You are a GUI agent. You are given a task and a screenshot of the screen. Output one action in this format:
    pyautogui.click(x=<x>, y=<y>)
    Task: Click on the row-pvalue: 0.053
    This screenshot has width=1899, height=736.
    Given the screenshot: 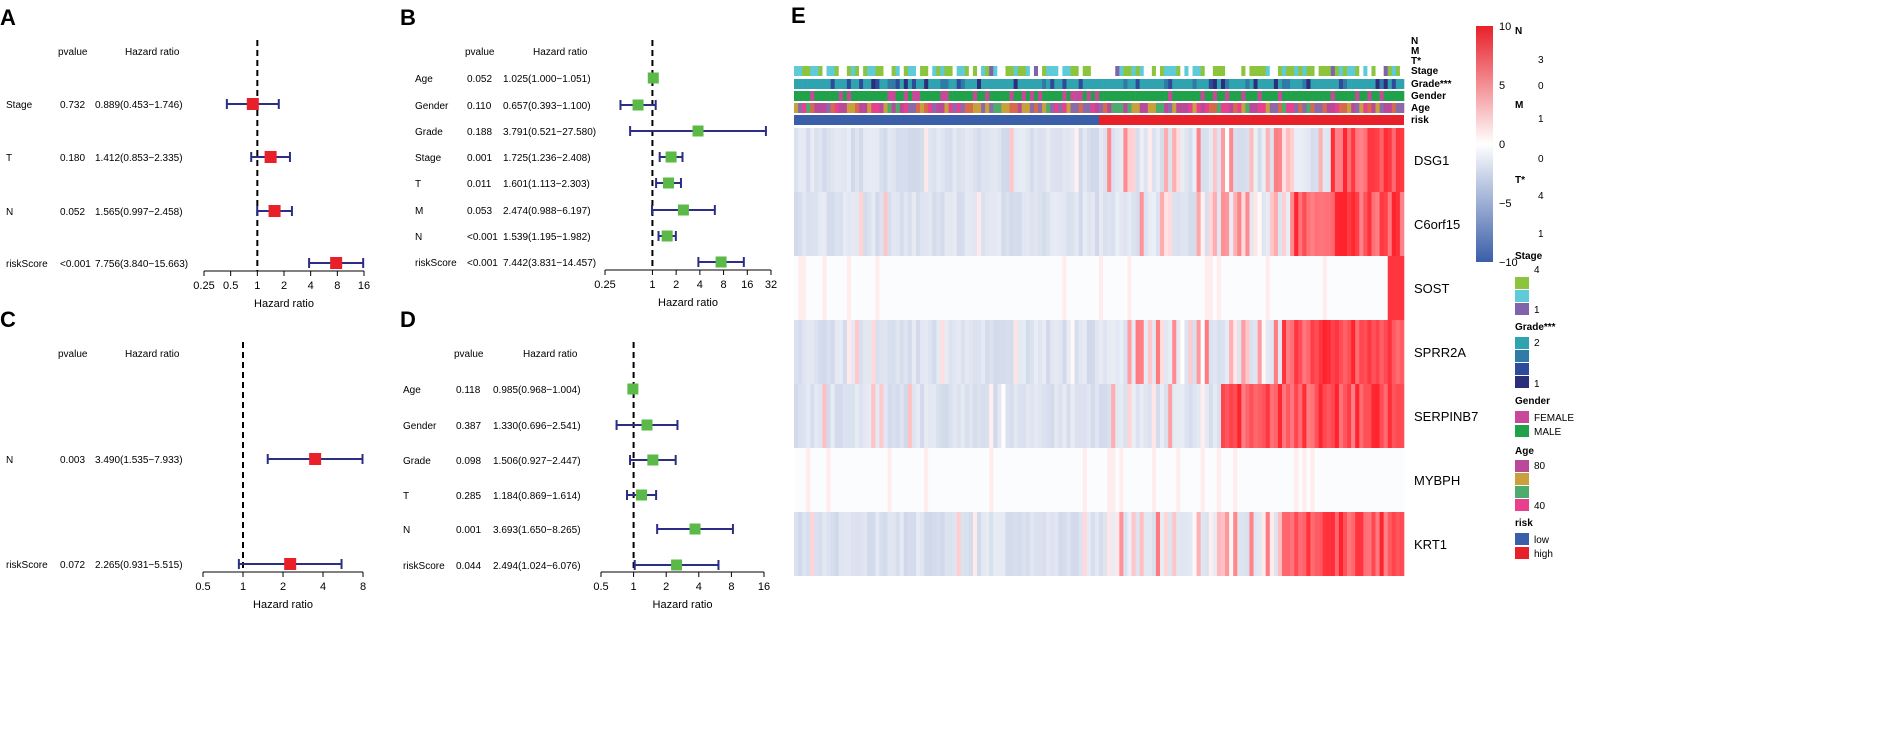 What is the action you would take?
    pyautogui.click(x=479, y=211)
    